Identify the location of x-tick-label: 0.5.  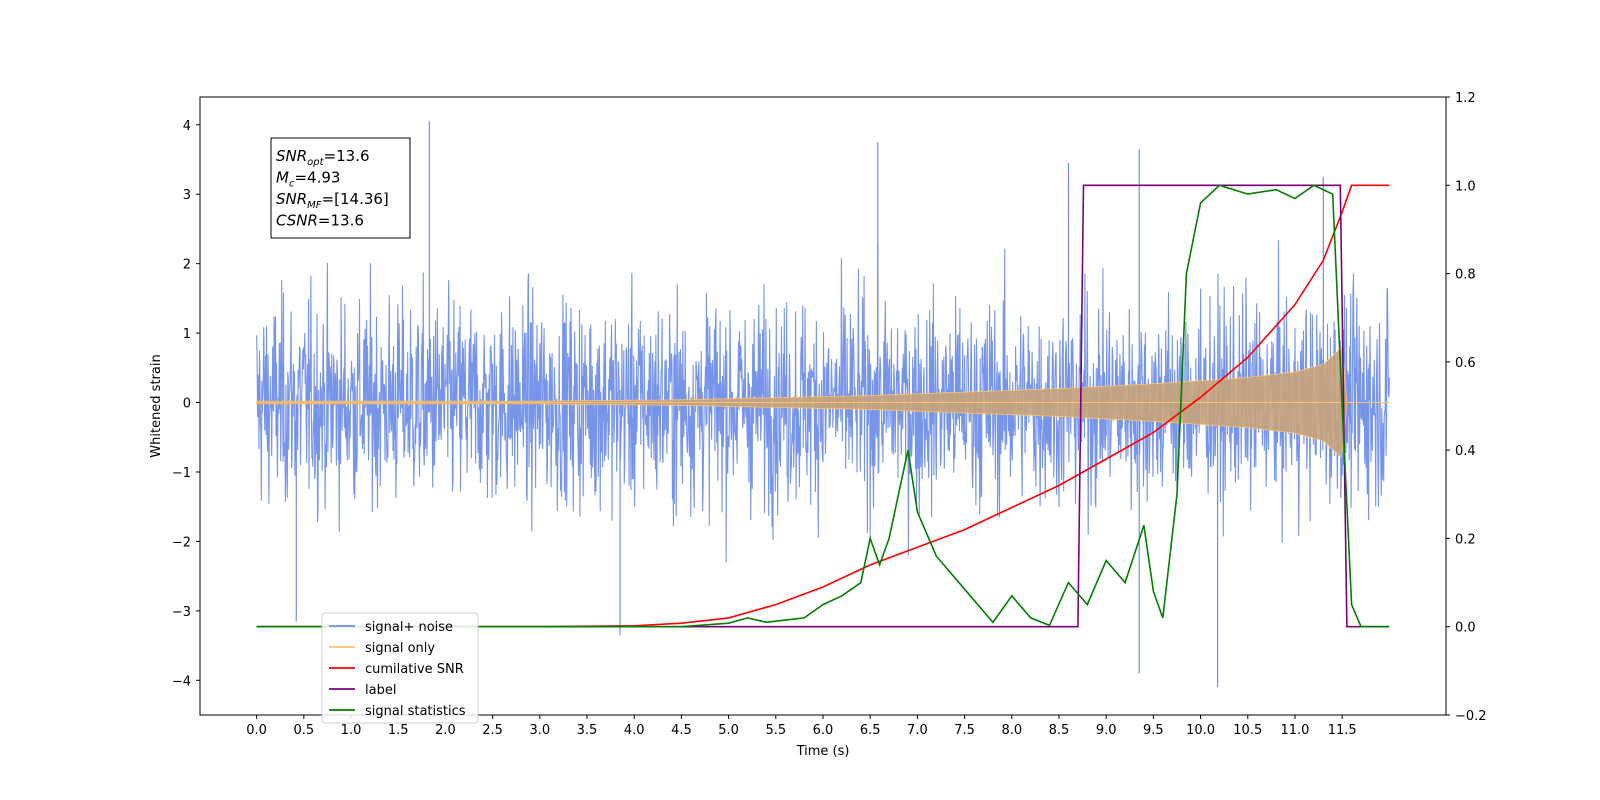
(303, 730).